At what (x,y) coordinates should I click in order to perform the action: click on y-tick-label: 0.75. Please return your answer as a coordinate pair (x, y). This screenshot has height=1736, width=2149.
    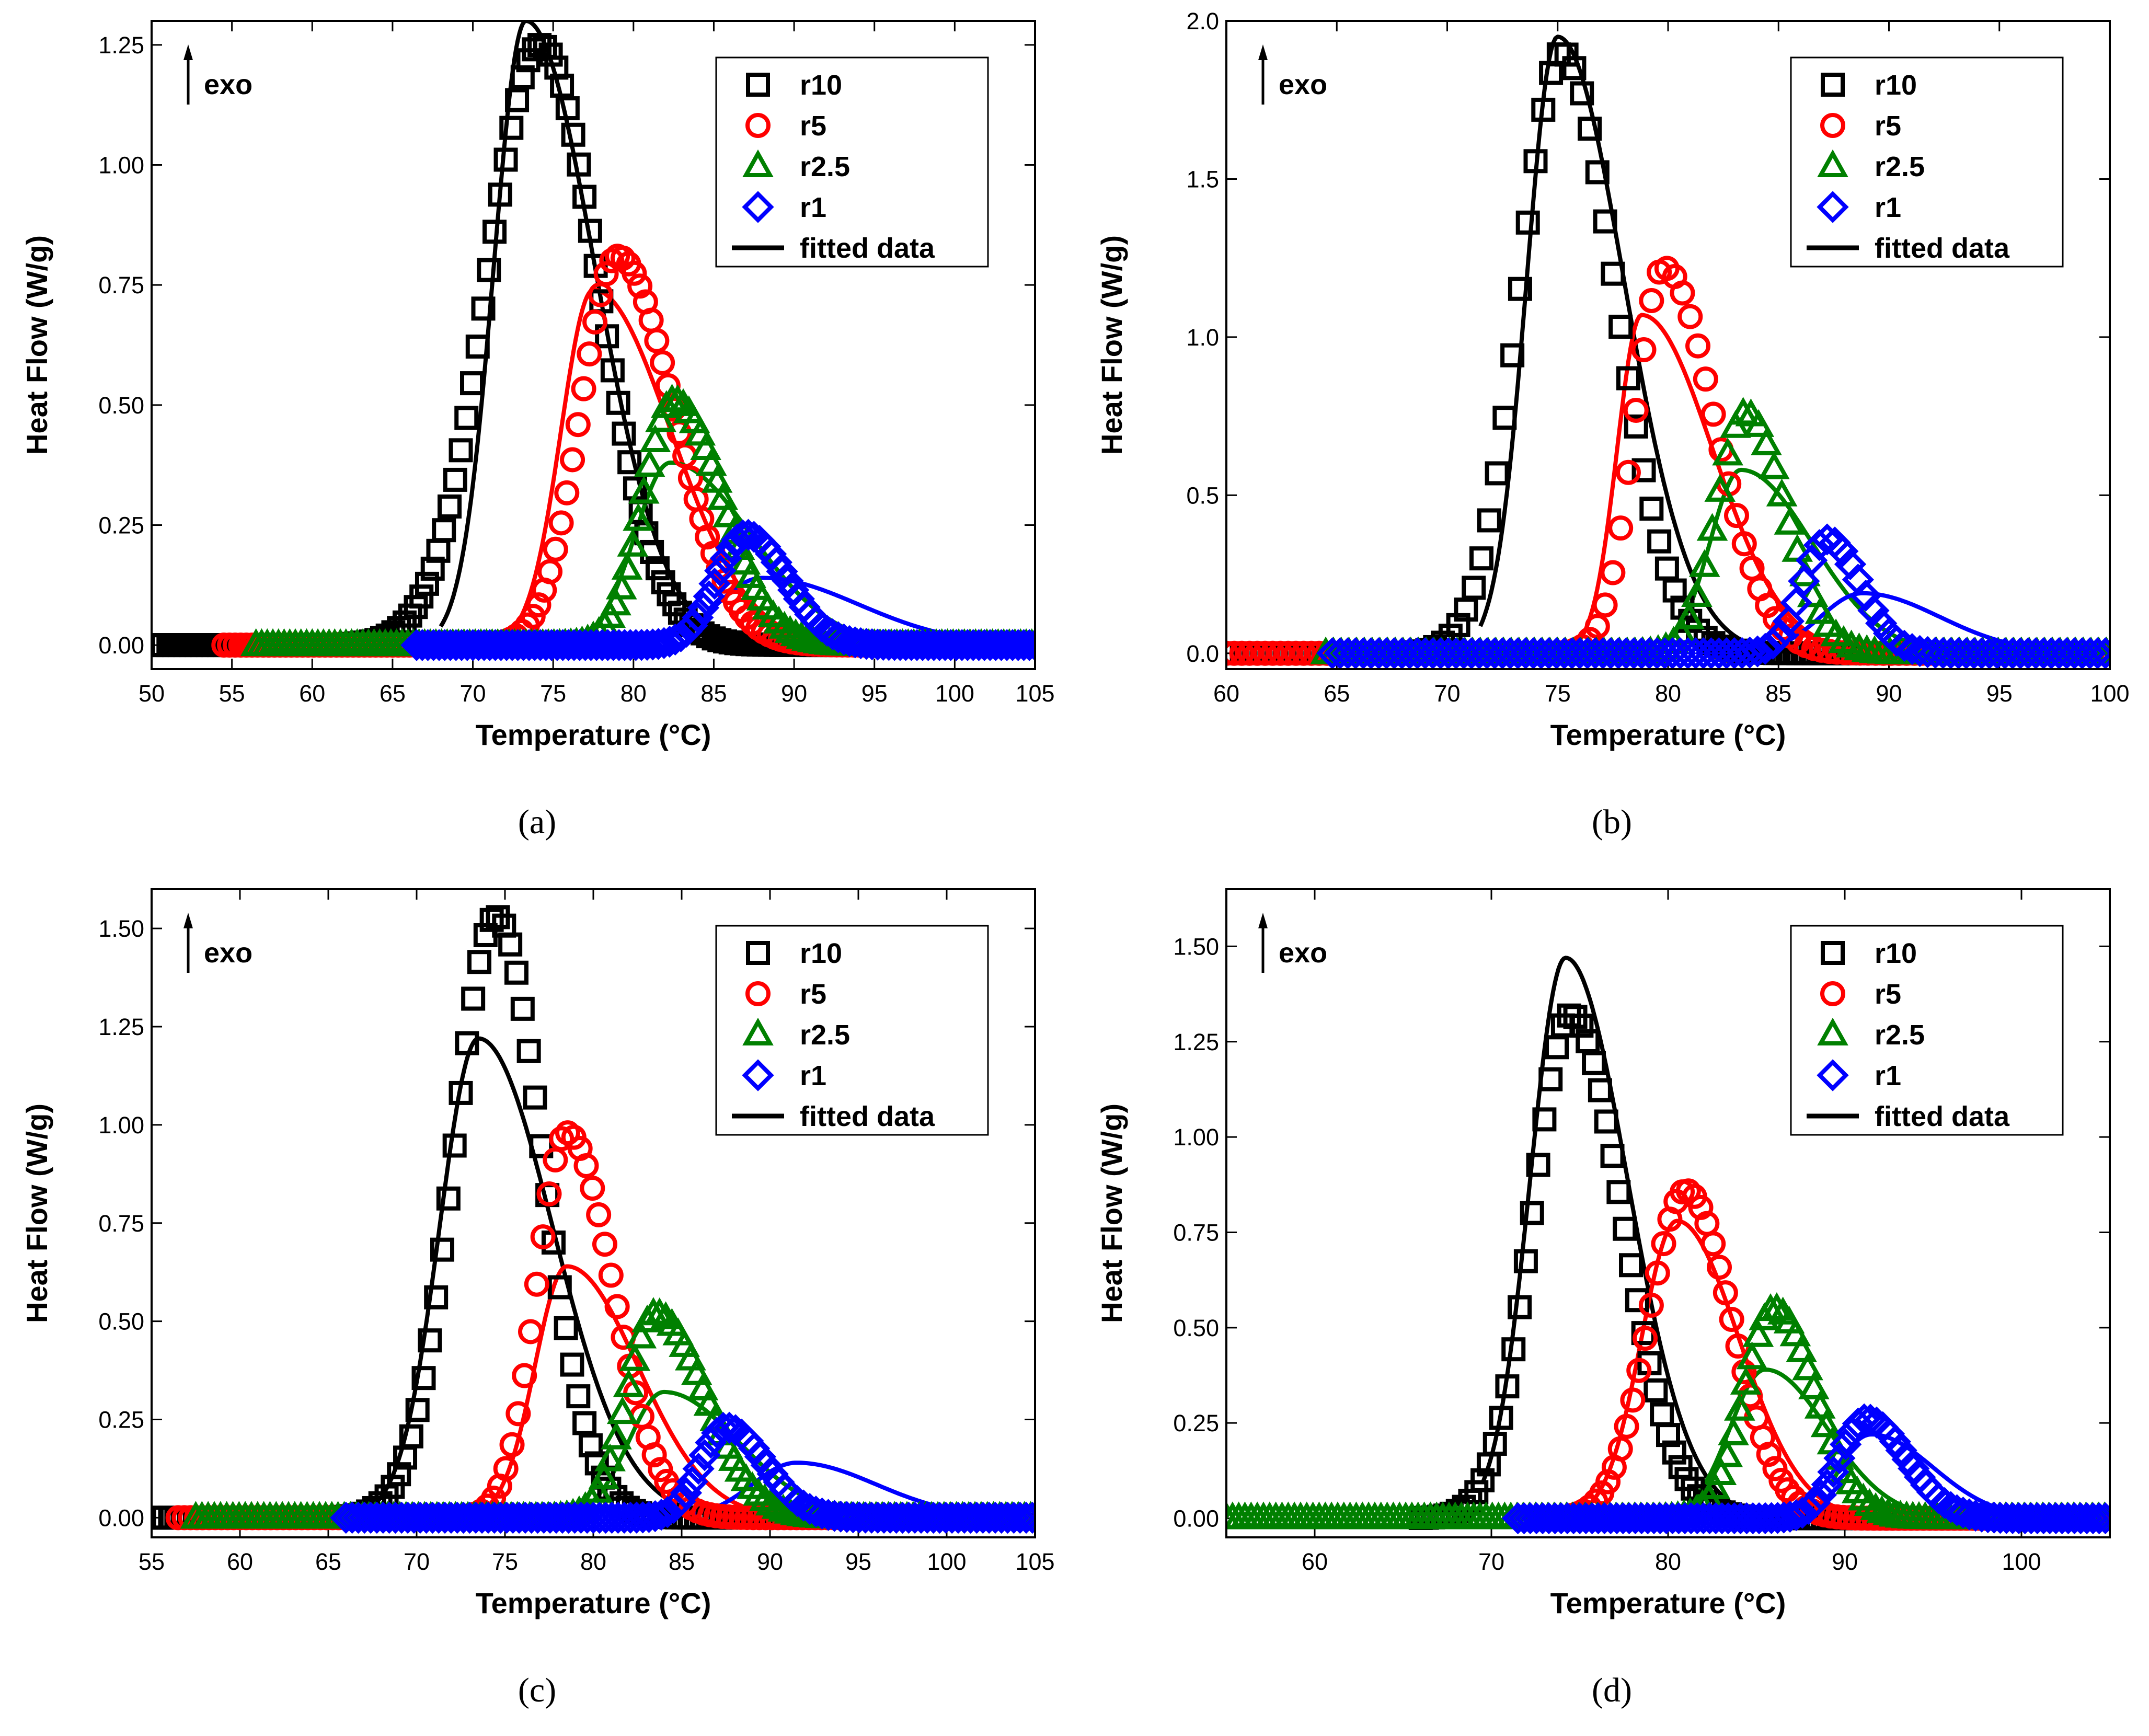
    Looking at the image, I should click on (121, 1223).